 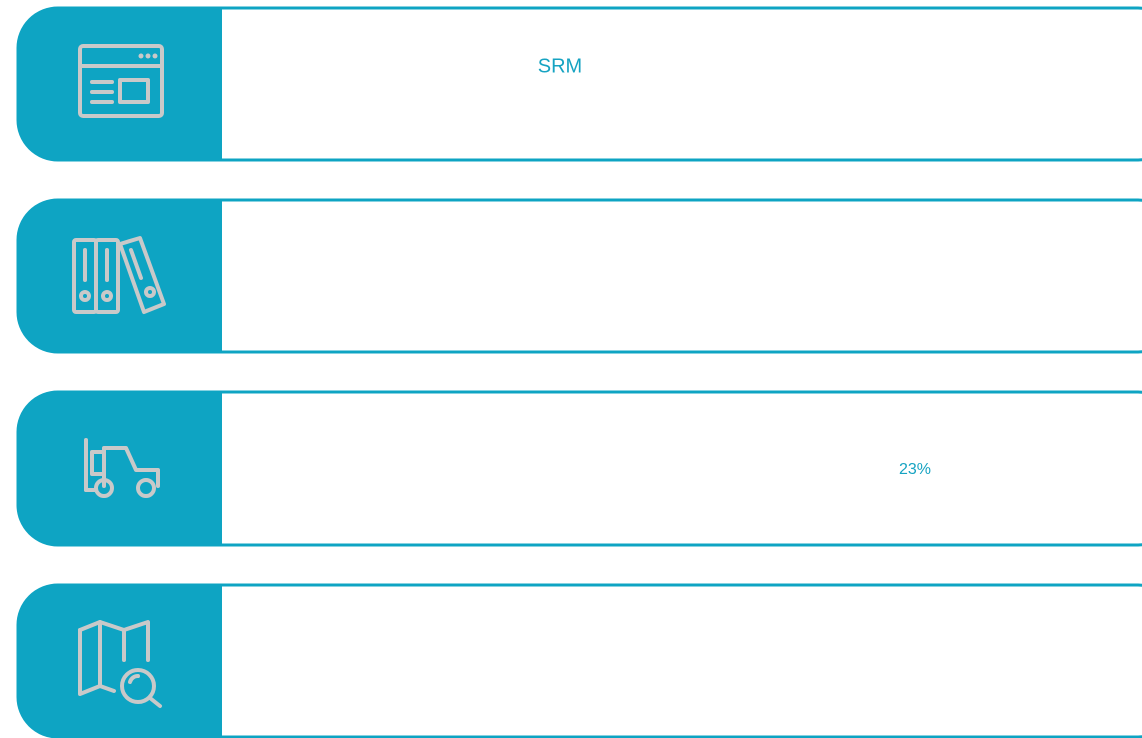 What do you see at coordinates (121, 81) in the screenshot?
I see `browser-icon` at bounding box center [121, 81].